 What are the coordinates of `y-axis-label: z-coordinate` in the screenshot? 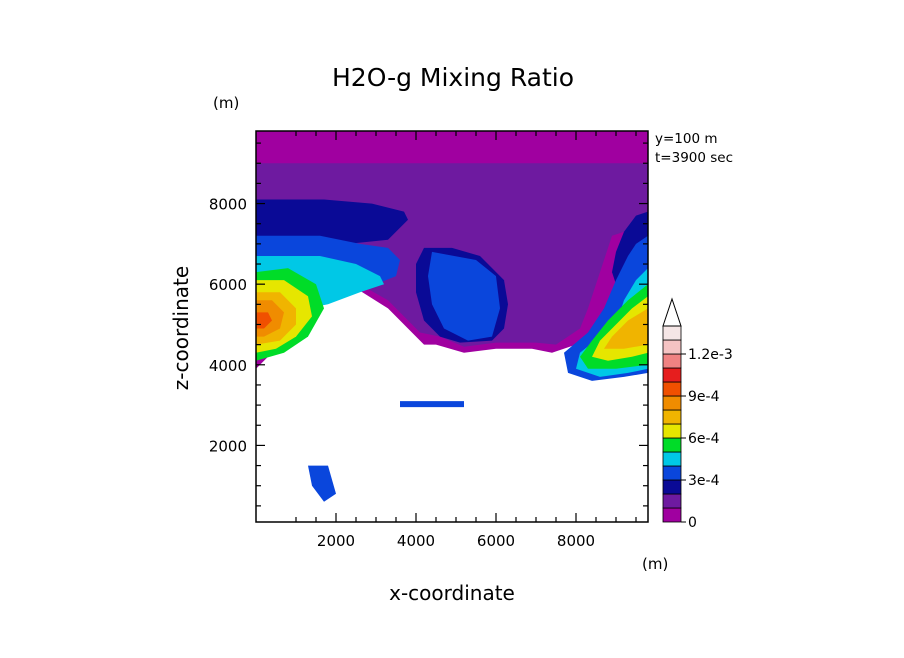 It's located at (181, 328).